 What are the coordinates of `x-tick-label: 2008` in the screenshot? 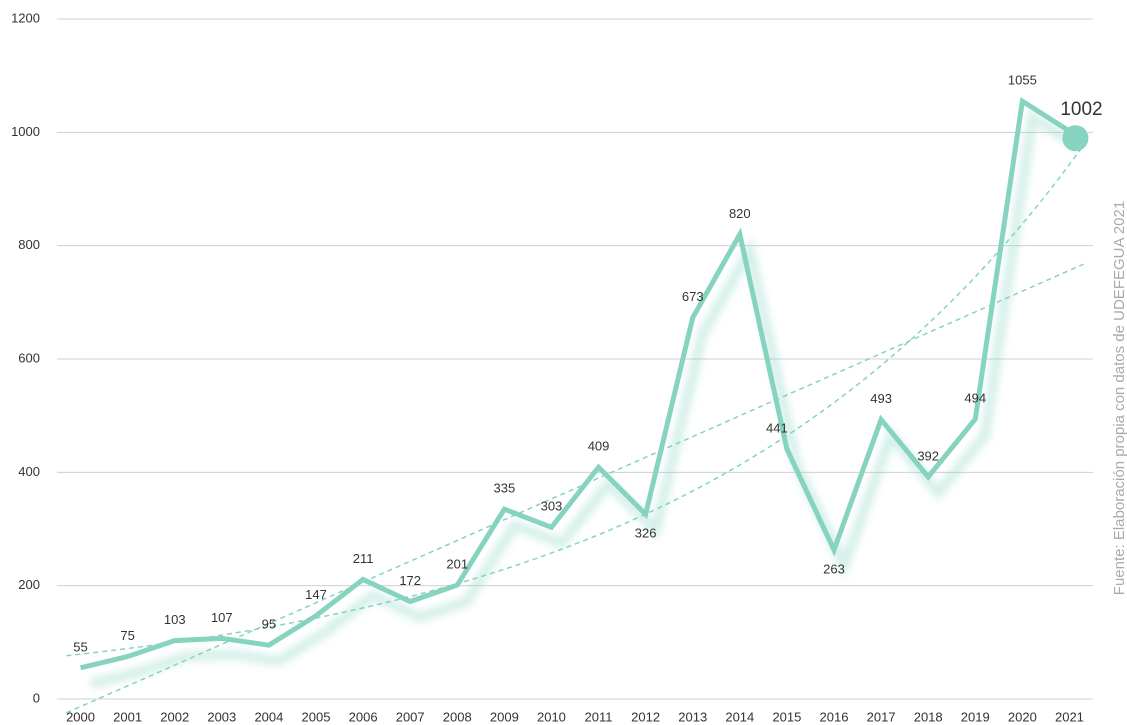 It's located at (457, 716).